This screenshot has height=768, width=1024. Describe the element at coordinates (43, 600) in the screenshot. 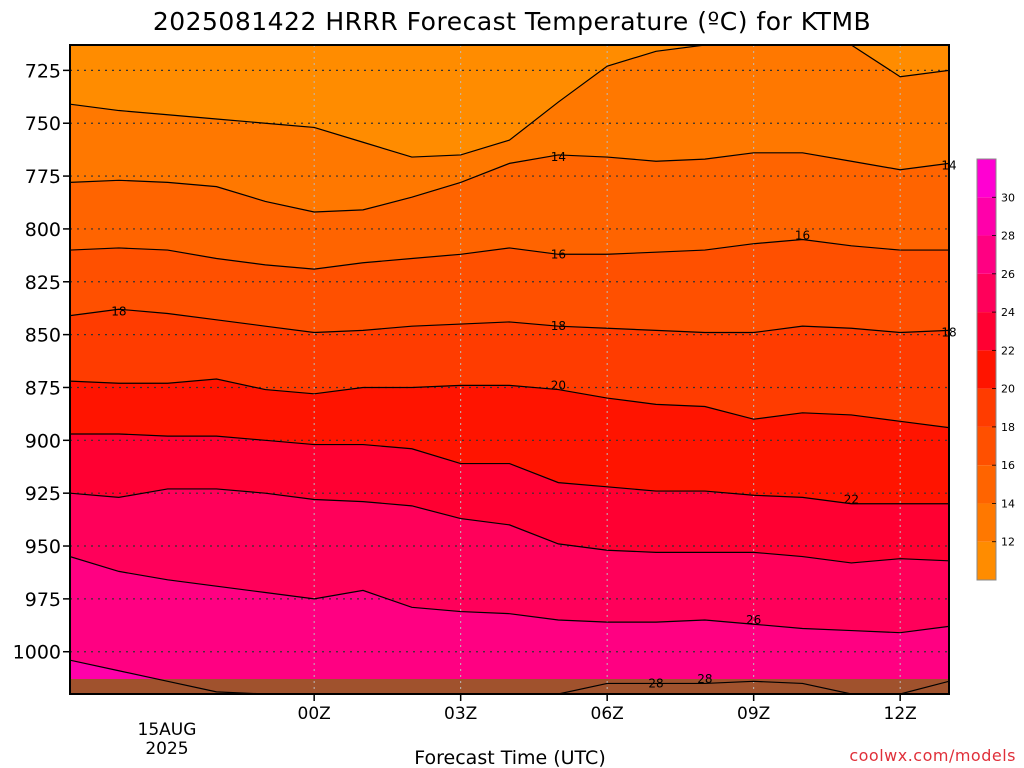

I see `y-tick-label: 975` at that location.